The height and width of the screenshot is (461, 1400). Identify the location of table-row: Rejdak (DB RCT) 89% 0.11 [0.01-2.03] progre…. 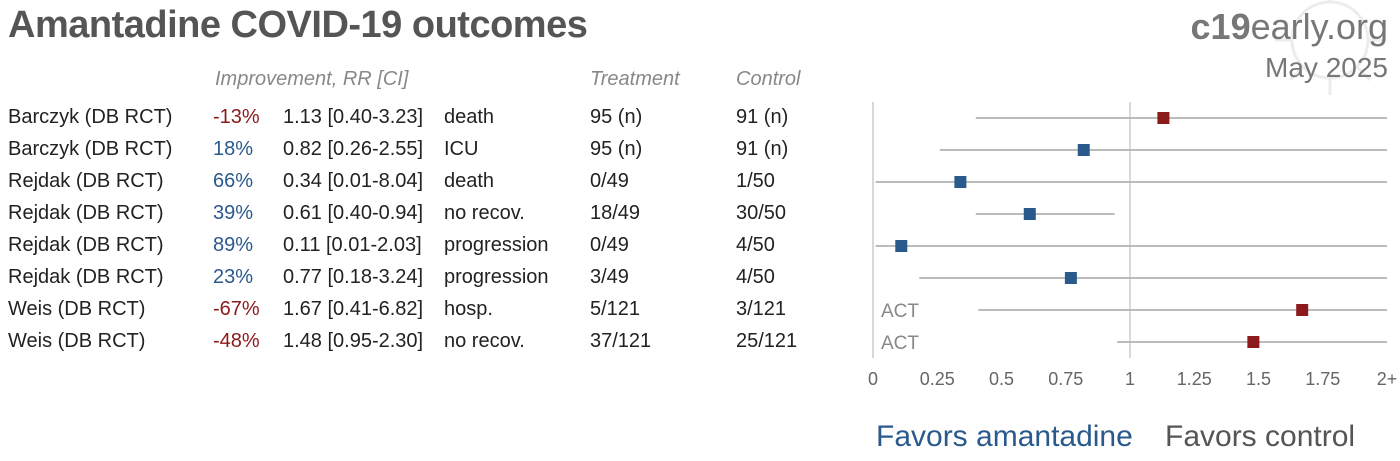
(430, 250).